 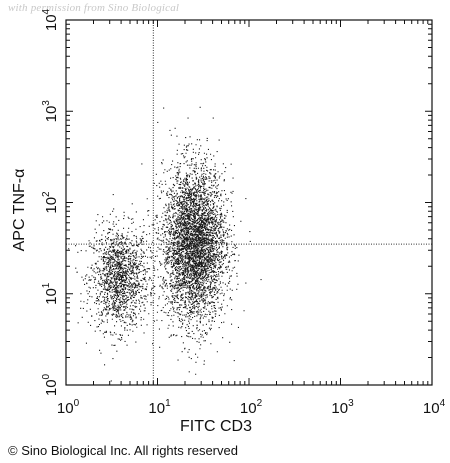 What do you see at coordinates (94, 8) in the screenshot?
I see `watermark-text: with permission from Sino Biological` at bounding box center [94, 8].